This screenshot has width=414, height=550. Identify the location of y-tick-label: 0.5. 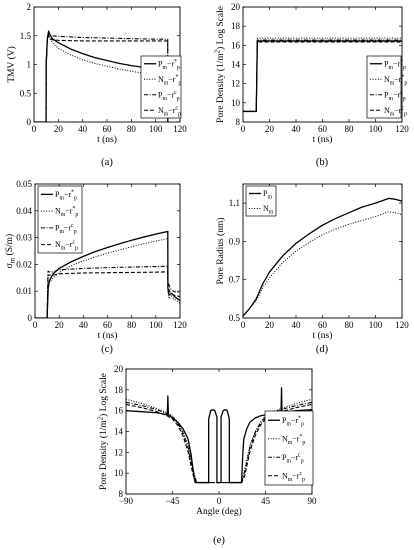
(26, 93).